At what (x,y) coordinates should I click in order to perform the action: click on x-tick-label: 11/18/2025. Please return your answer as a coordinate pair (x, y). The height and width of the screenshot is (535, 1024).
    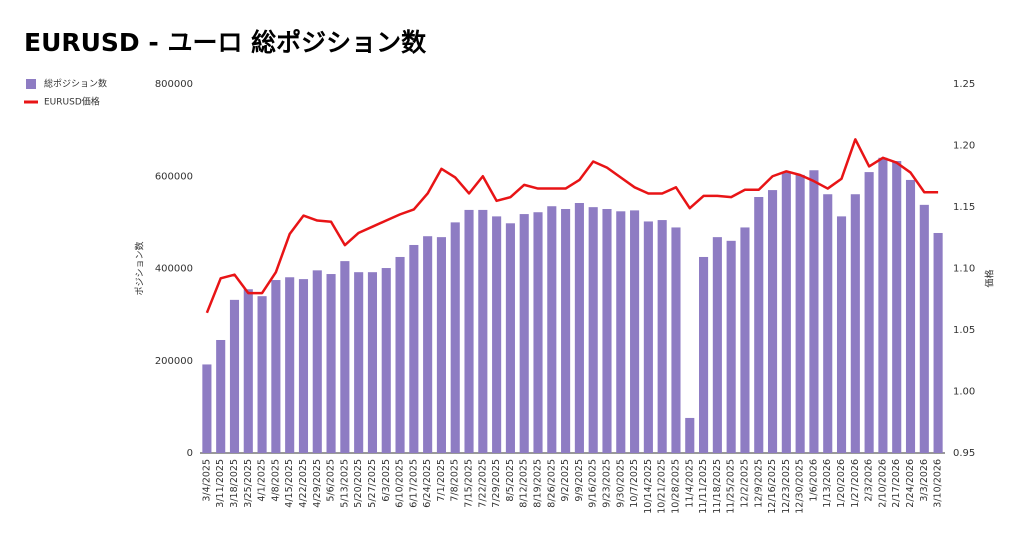
    Looking at the image, I should click on (717, 486).